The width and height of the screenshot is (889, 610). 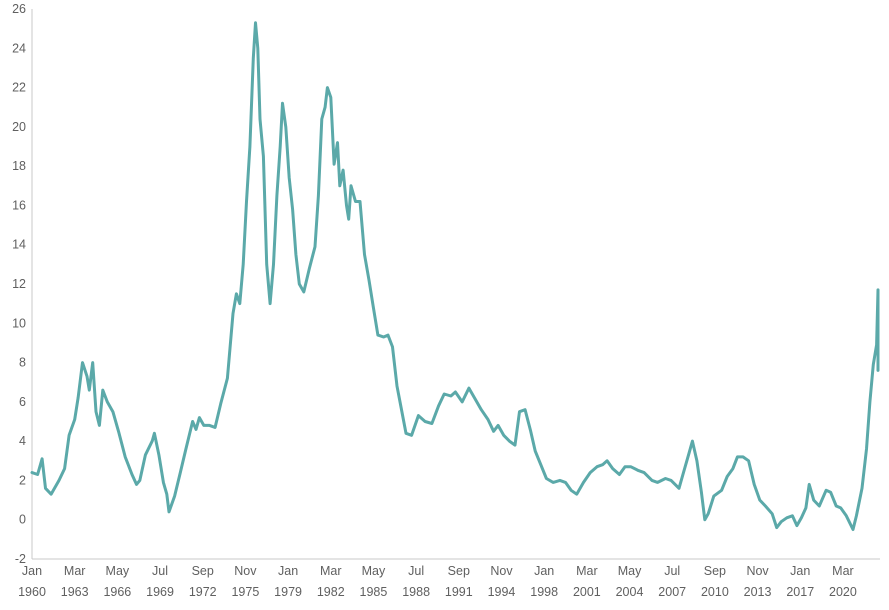 I want to click on y-tick-label: 20, so click(x=19, y=127).